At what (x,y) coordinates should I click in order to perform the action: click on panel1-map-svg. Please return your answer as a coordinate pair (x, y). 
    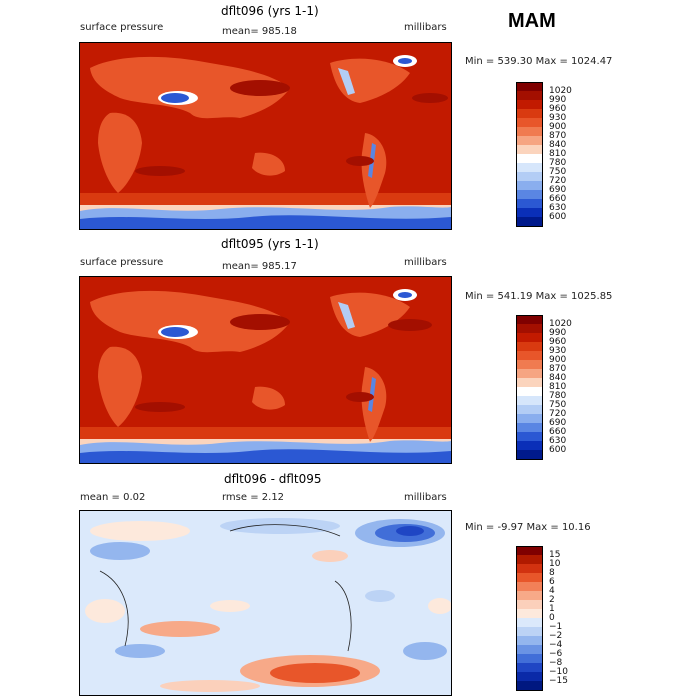
    Looking at the image, I should click on (265, 136).